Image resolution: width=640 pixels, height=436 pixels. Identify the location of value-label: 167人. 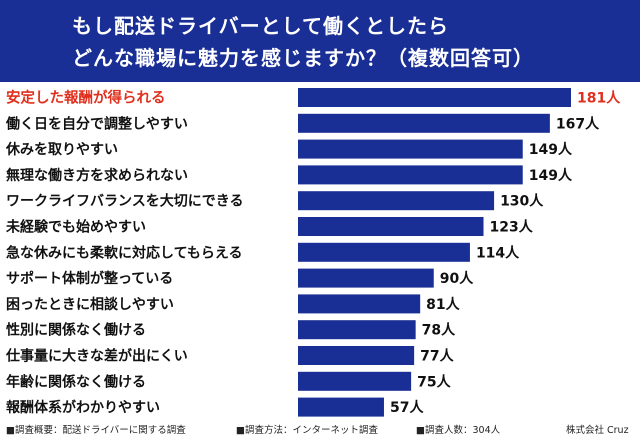
(578, 123).